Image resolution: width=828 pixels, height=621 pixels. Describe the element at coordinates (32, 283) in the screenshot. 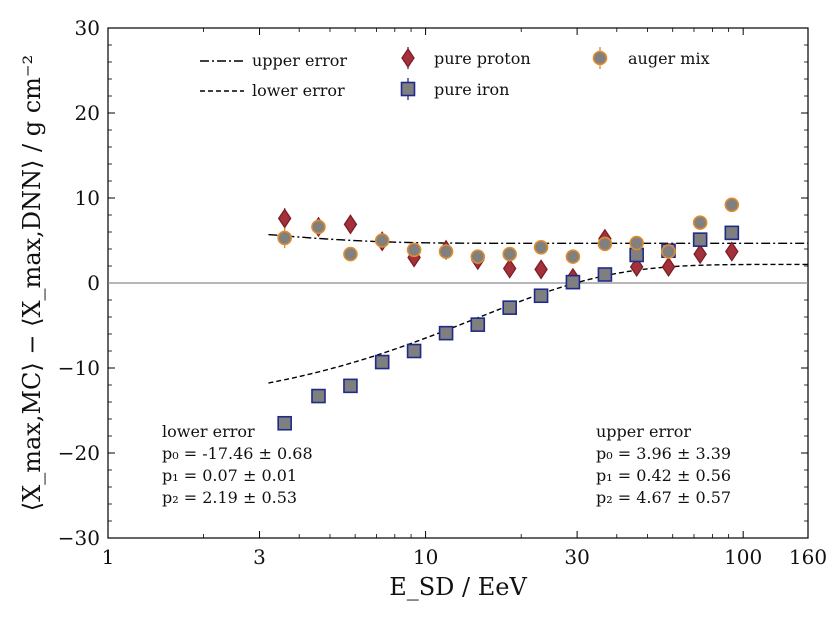

I see `y-axis-title: ⟨X_max,MC⟩ − ⟨X_max,DNN⟩ / g cm⁻²` at that location.